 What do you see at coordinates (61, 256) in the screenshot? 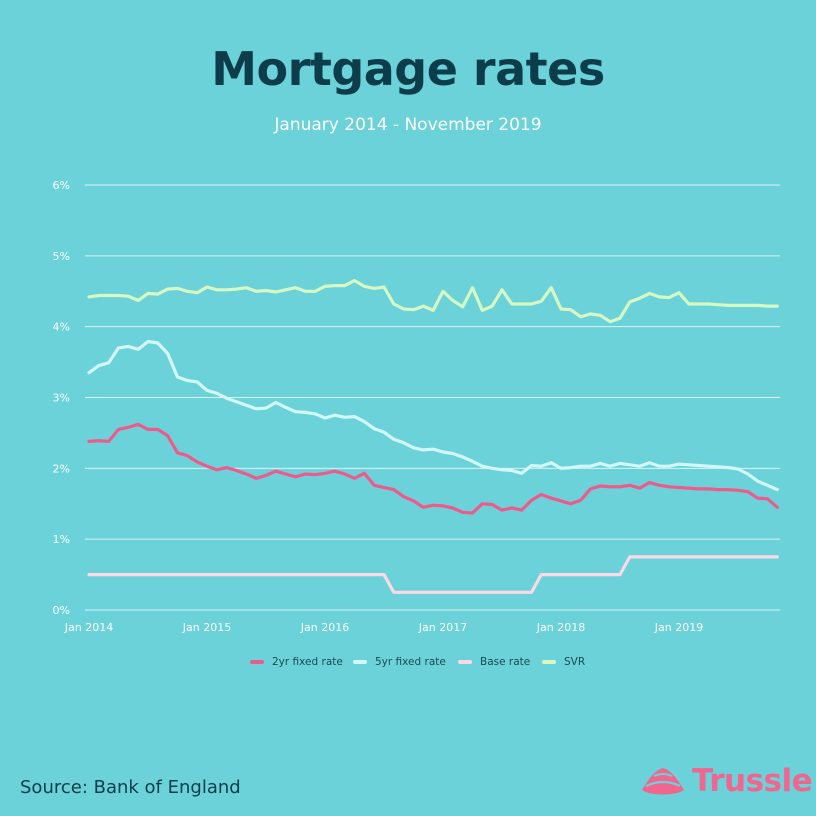
I see `y-tick-label: 5%` at bounding box center [61, 256].